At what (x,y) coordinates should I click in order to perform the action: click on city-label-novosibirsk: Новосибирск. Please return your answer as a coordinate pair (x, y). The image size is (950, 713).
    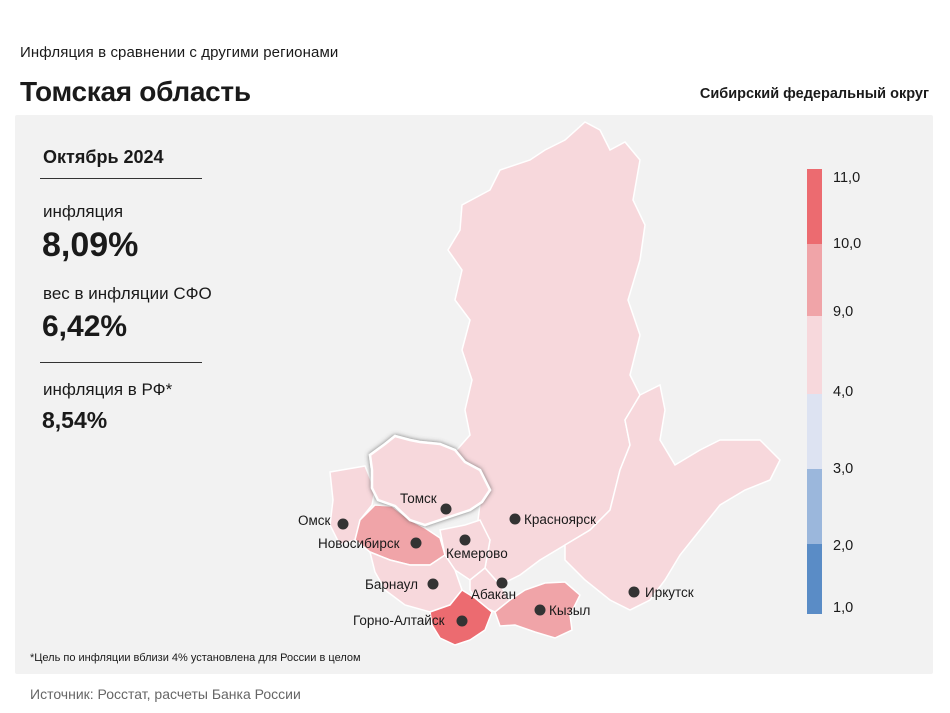
    Looking at the image, I should click on (359, 543).